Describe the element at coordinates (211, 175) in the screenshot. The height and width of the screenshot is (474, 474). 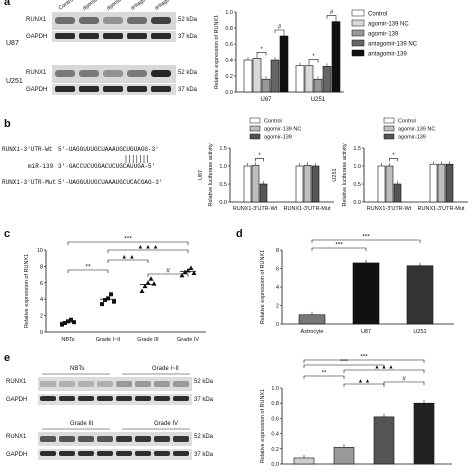
I see `y-axis-label: Relative luciferase activity` at that location.